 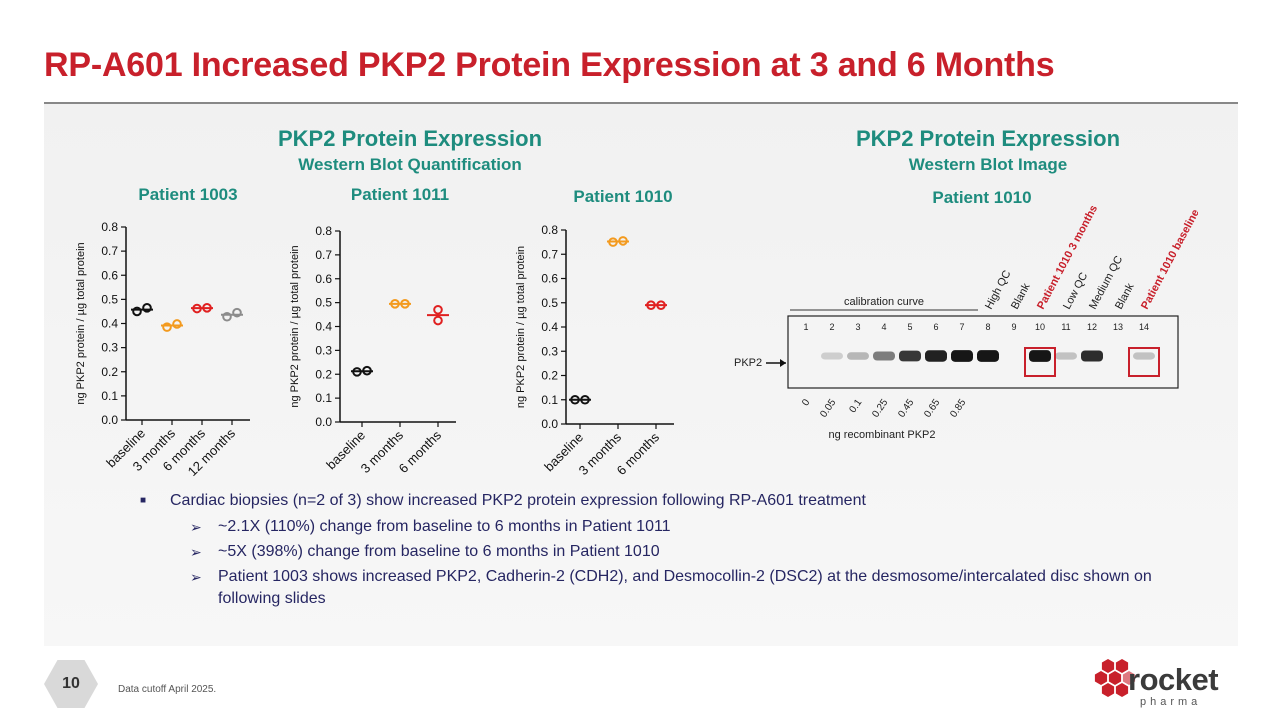 What do you see at coordinates (880, 408) in the screenshot?
I see `concentration-label: 0.25` at bounding box center [880, 408].